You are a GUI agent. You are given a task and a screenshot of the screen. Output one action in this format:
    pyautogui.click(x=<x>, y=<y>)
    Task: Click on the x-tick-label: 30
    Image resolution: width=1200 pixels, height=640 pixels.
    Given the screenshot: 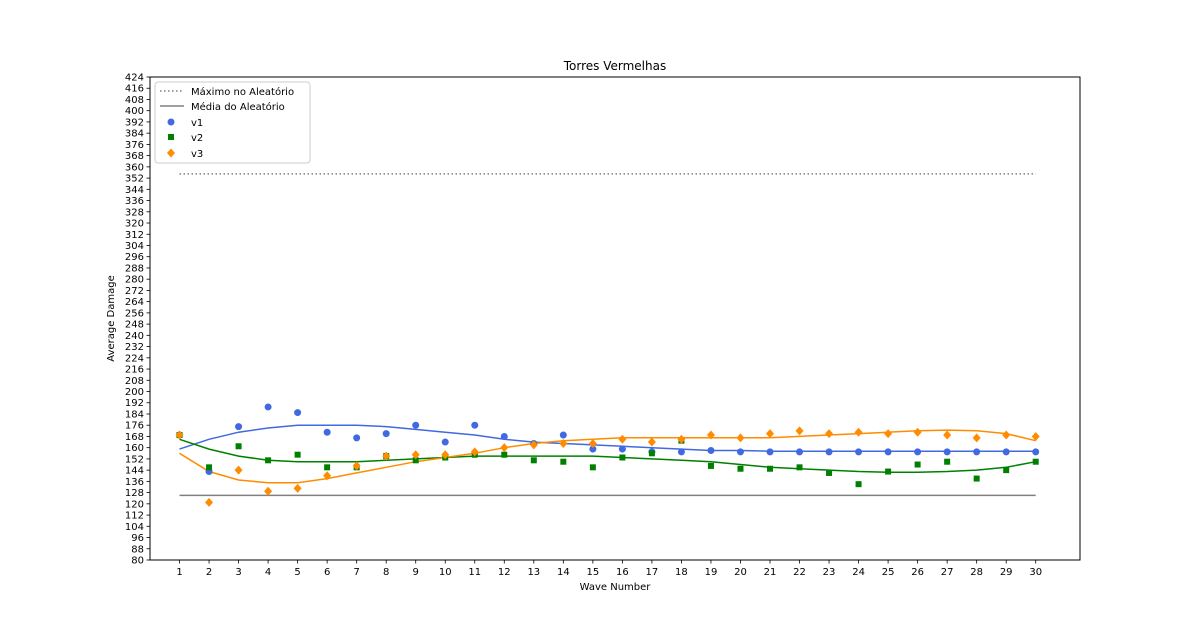 What is the action you would take?
    pyautogui.click(x=1035, y=572)
    